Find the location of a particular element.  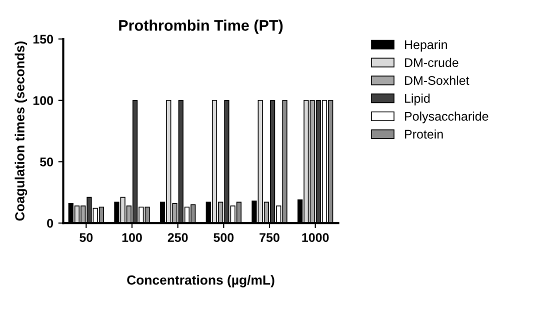

x-tick-label: 100 is located at coordinates (132, 237).